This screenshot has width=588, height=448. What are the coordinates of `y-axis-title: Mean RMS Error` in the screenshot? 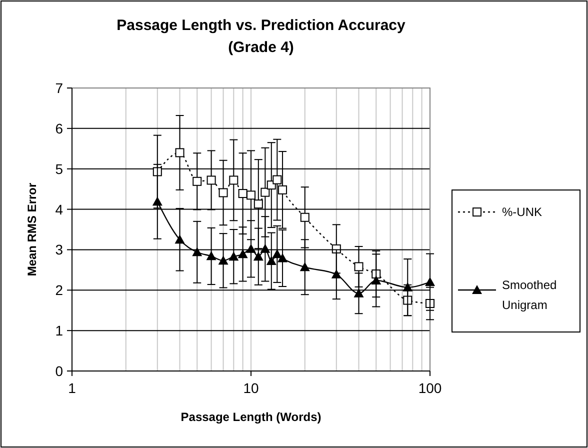 It's located at (32, 229).